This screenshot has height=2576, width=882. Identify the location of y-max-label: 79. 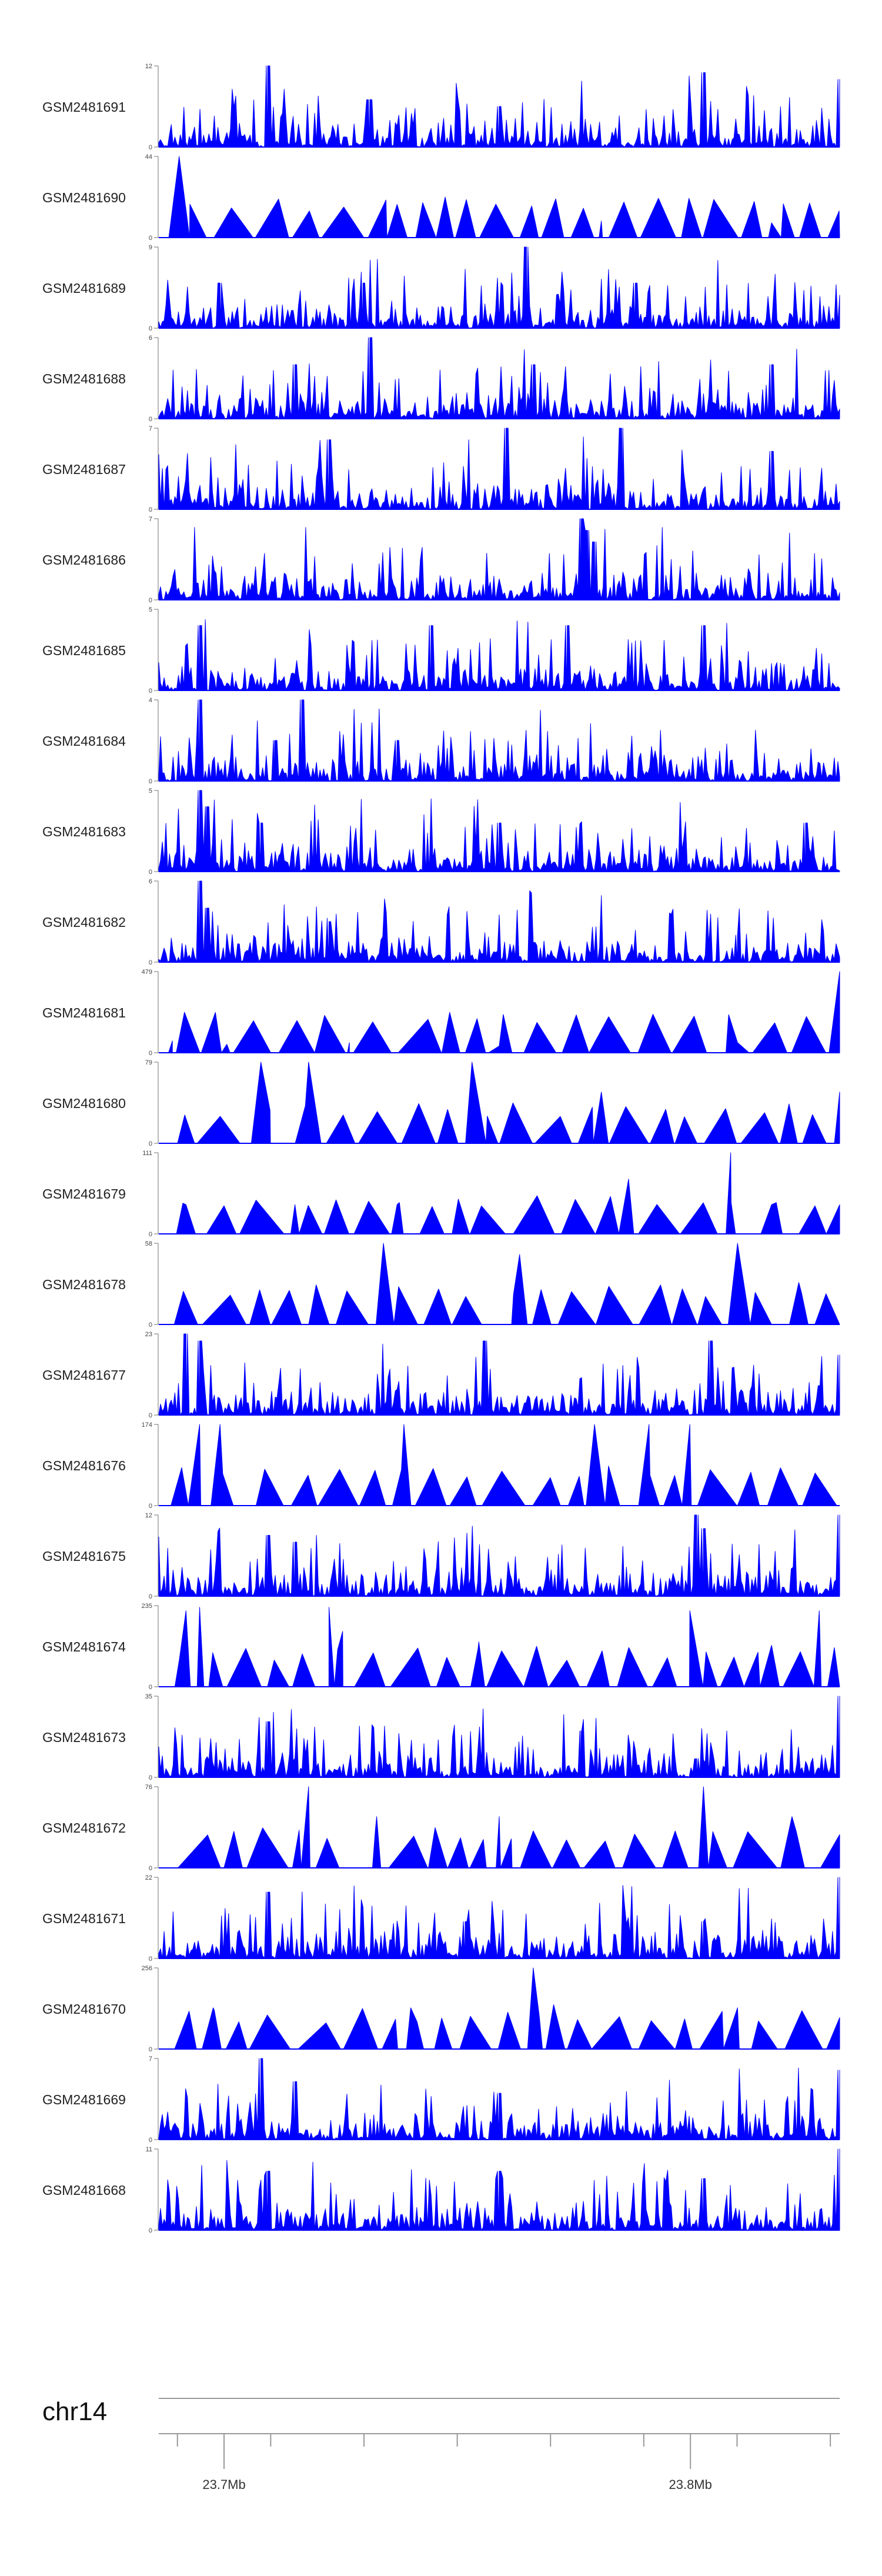
(148, 1062).